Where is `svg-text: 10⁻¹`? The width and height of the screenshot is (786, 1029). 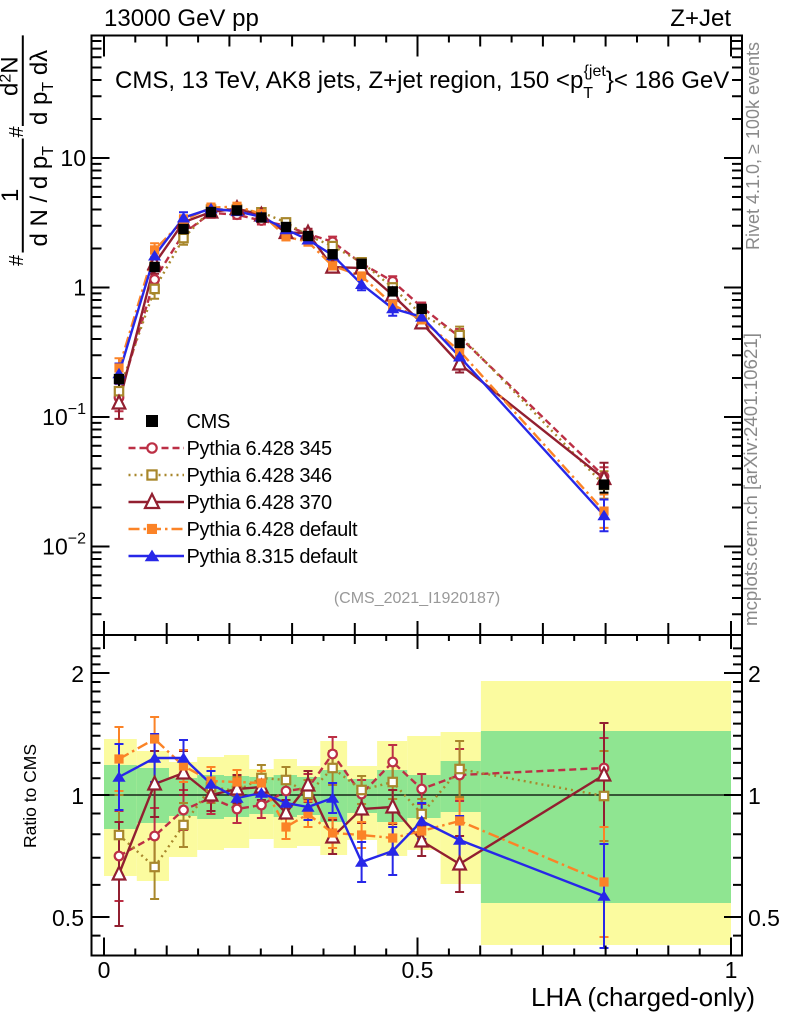
svg-text: 10⁻¹ is located at coordinates (64, 415).